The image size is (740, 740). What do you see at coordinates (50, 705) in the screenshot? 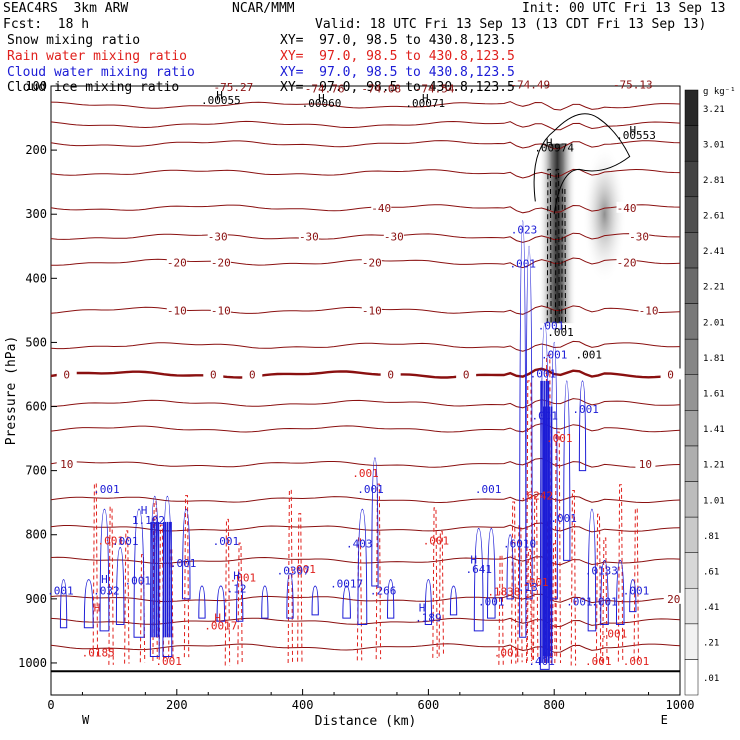
I see `x-tick-label: 0` at bounding box center [50, 705].